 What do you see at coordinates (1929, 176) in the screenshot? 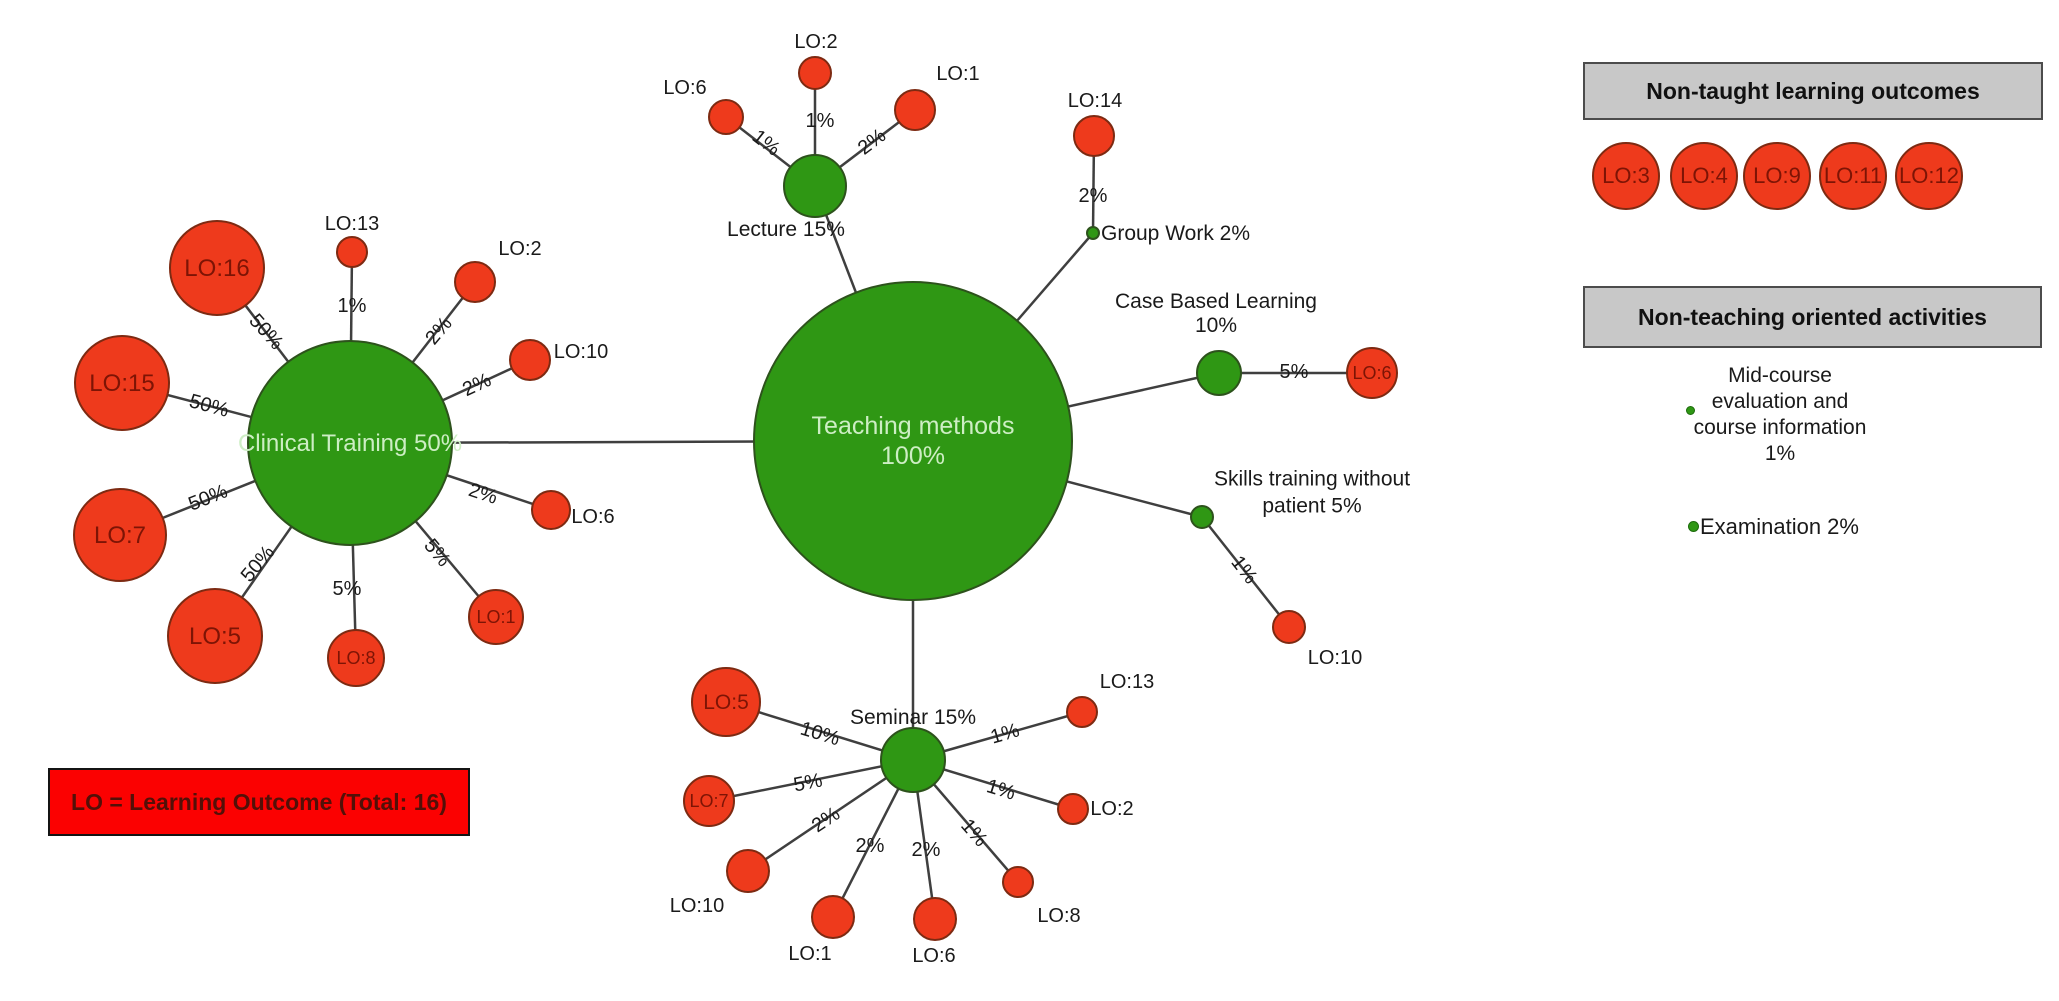
I see `non-taught-lo12-circle: LO:12` at bounding box center [1929, 176].